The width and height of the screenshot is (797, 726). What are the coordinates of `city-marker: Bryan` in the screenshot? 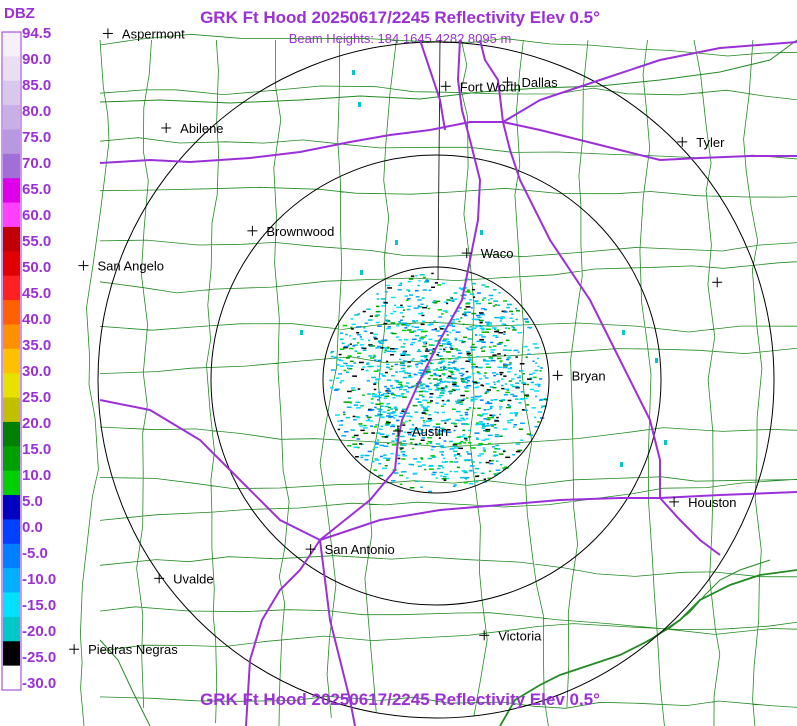 It's located at (579, 375).